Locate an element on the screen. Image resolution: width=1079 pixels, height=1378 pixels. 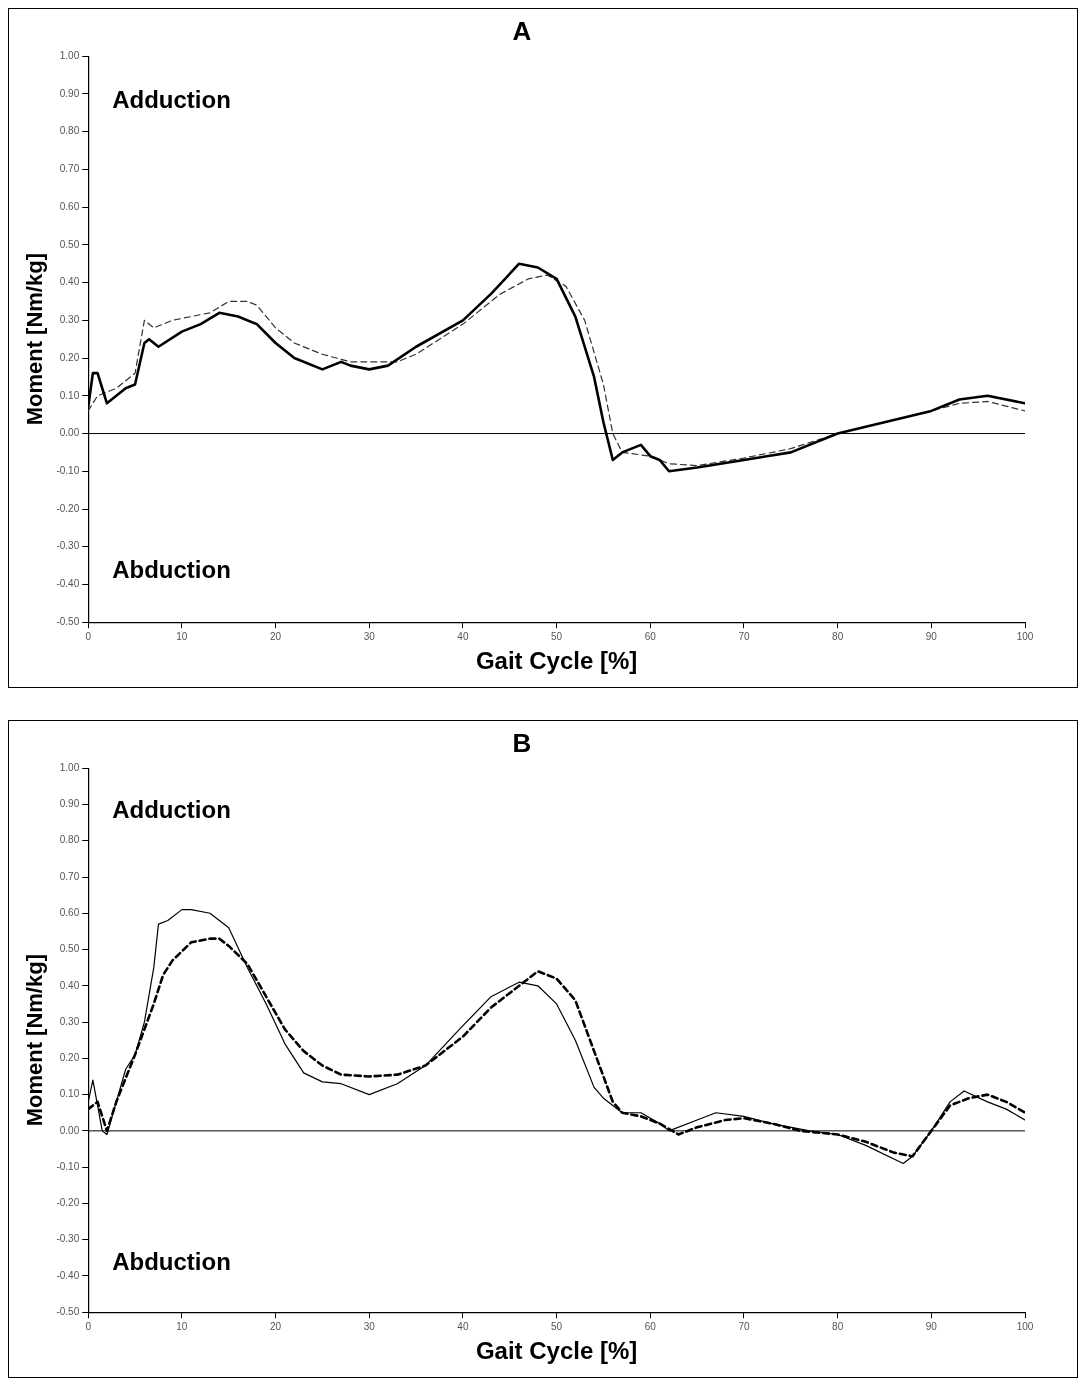
chart-title: B is located at coordinates (522, 742).